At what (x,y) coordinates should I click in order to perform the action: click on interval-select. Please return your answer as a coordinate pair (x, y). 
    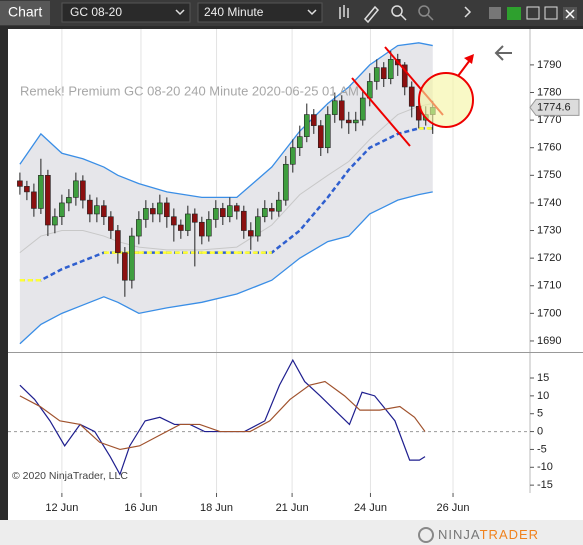
    Looking at the image, I should click on (260, 12).